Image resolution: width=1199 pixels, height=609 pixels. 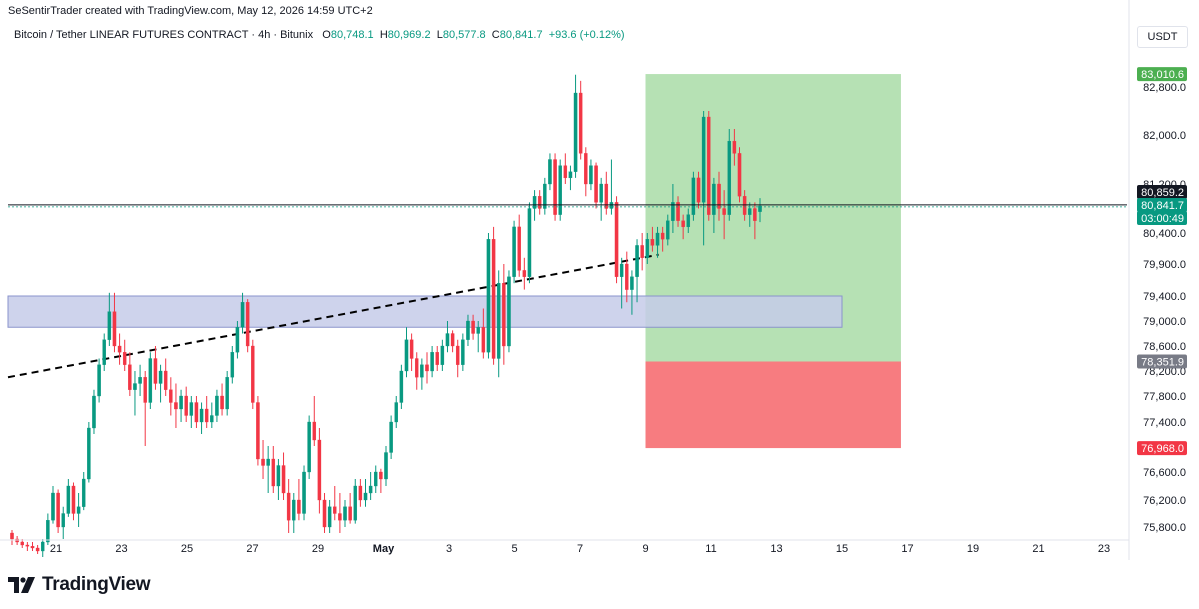 I want to click on x-axis: 21 23 25 27 29 May 3 5 7 9 11 13 15 17 19 21 23, so click(x=564, y=547).